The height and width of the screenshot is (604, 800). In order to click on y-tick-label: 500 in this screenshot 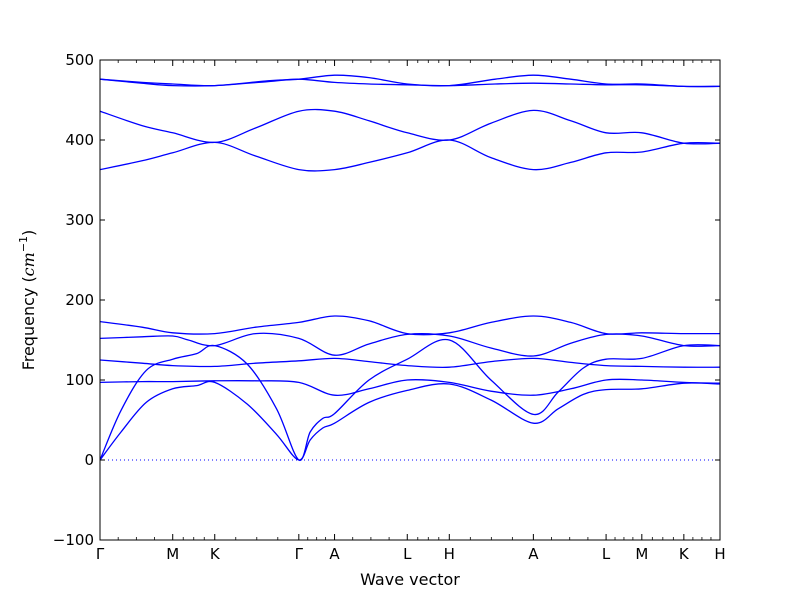, I will do `click(79, 60)`.